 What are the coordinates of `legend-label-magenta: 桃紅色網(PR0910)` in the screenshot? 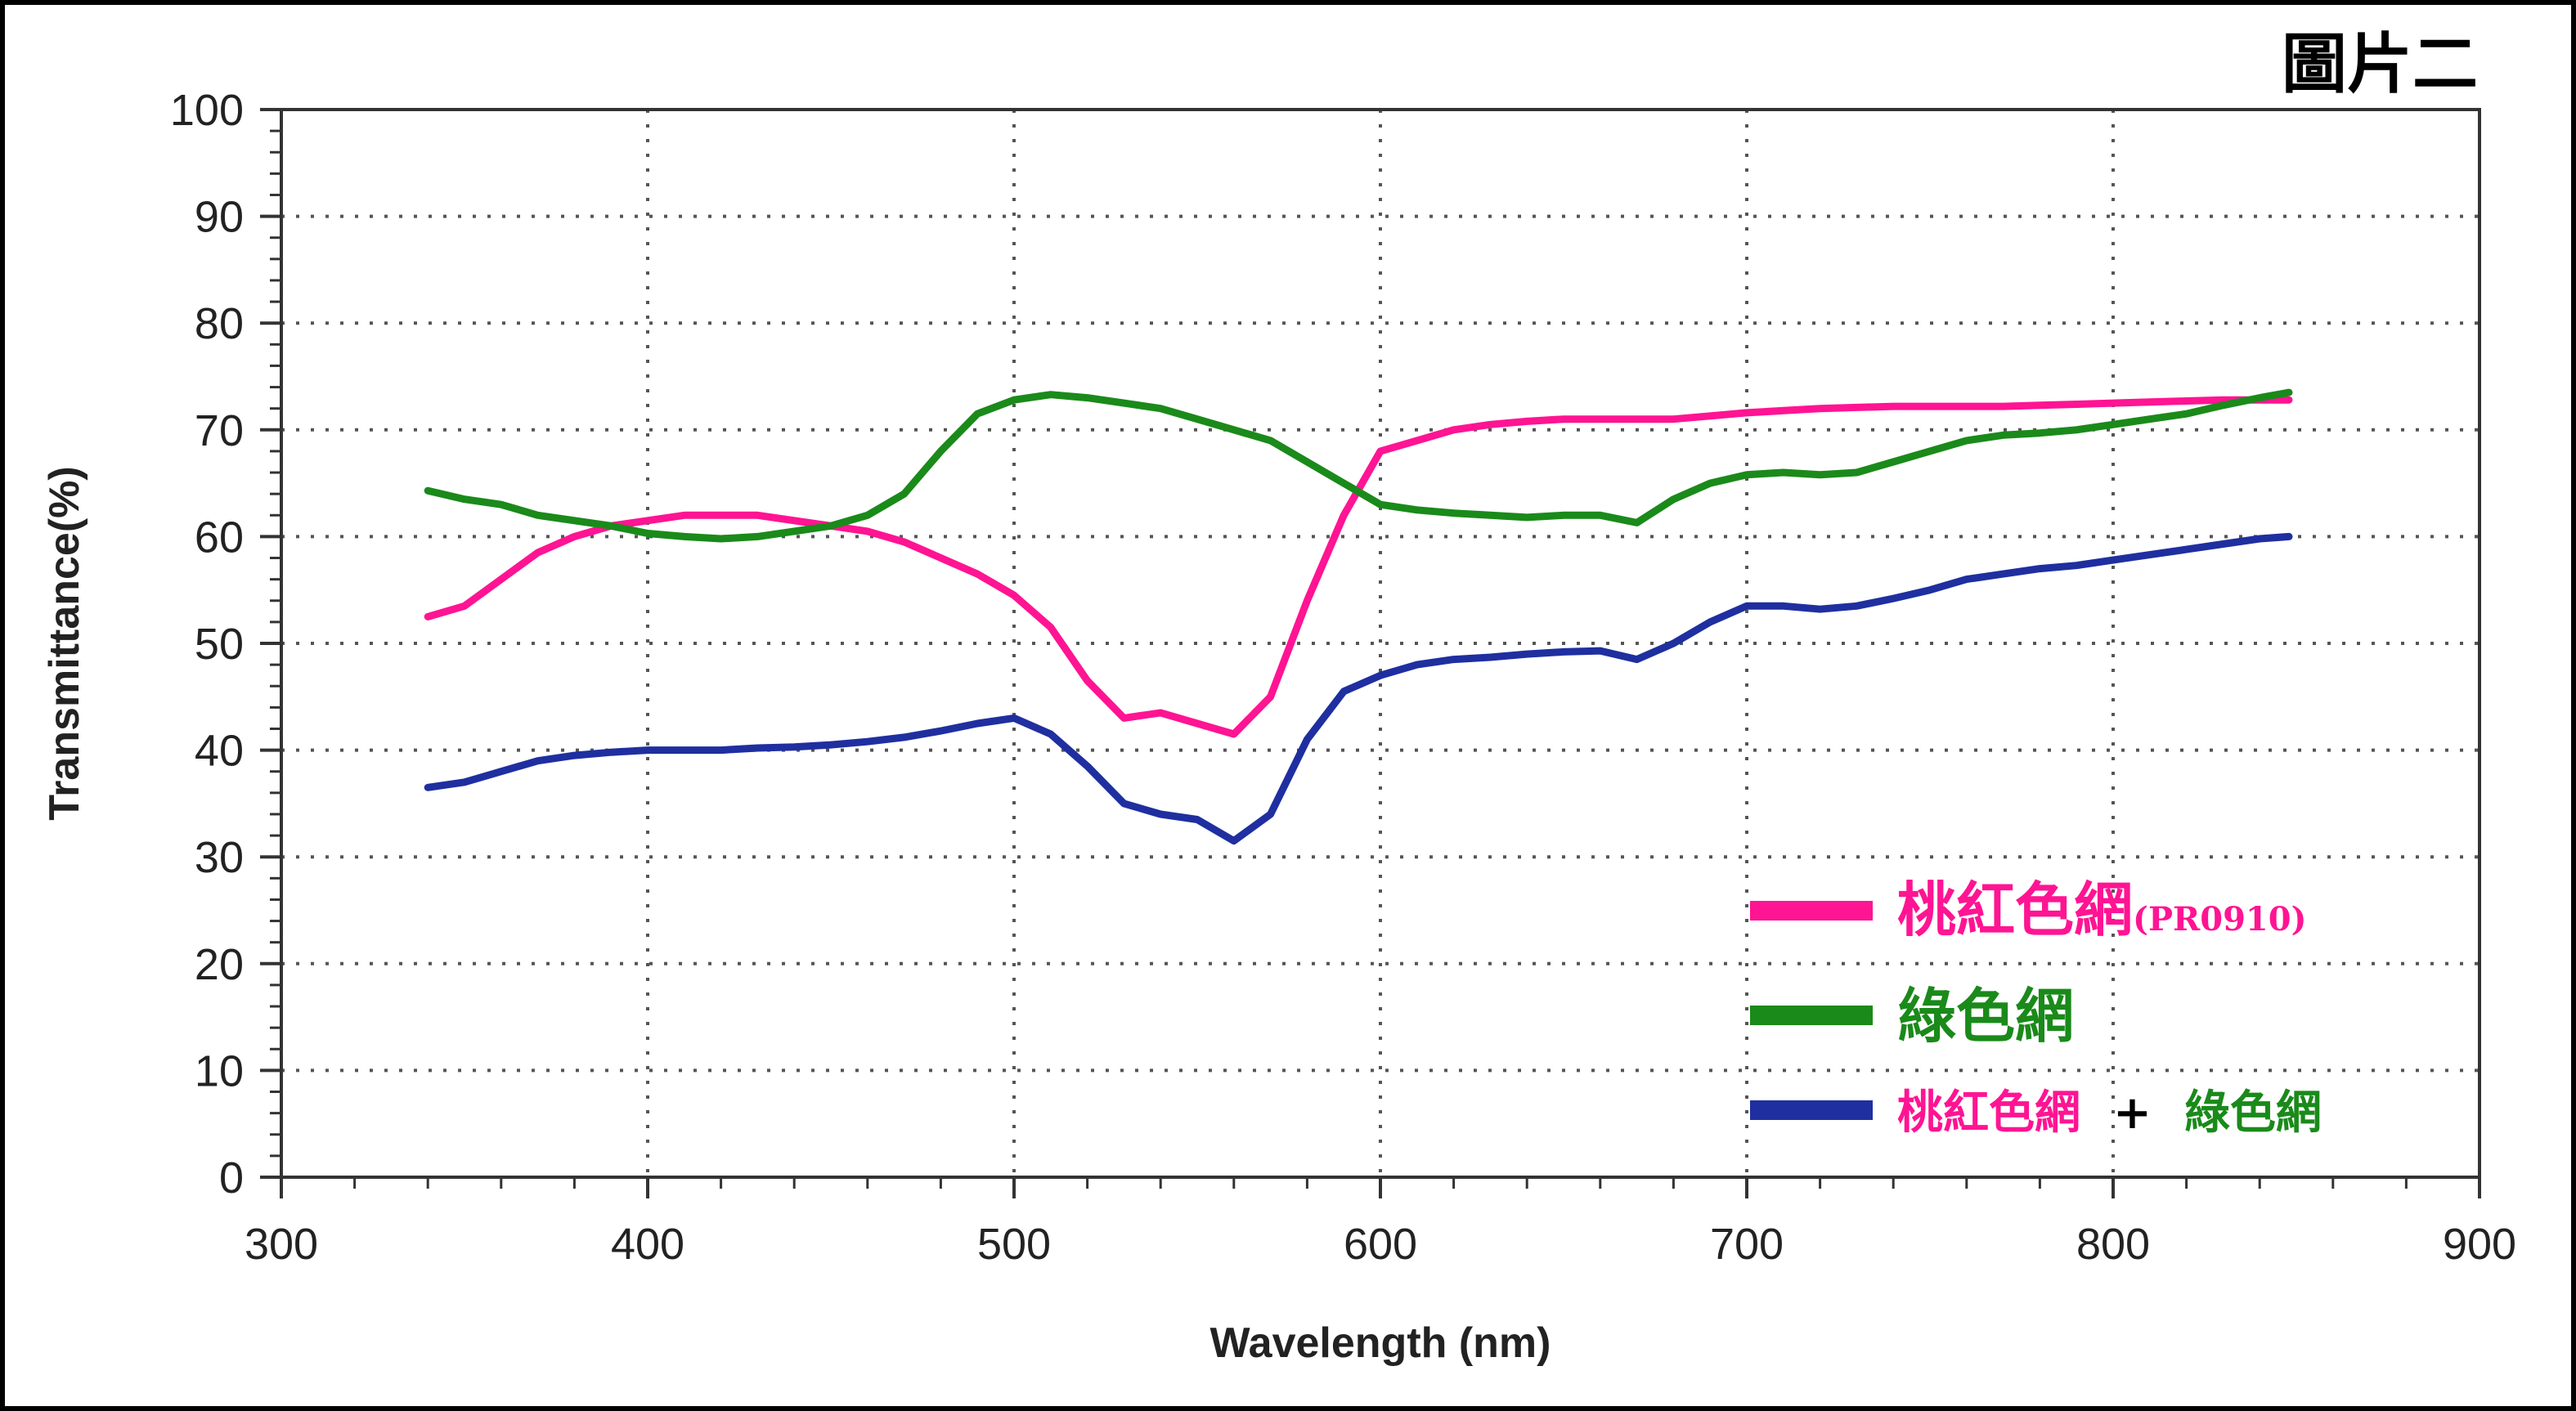 It's located at (2102, 909).